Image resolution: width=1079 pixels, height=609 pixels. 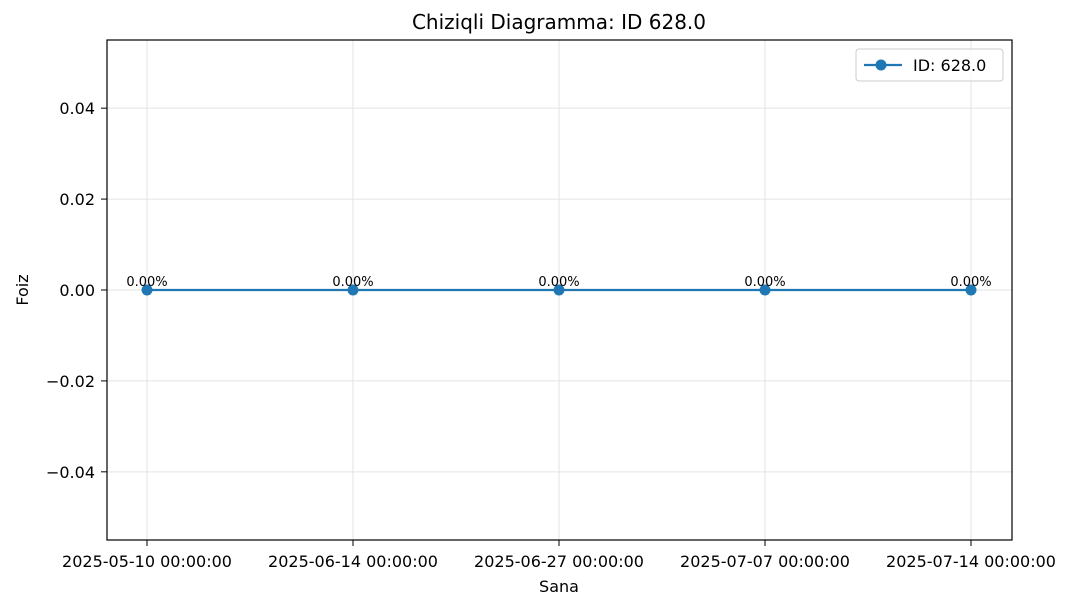 I want to click on y-axis-title: Foiz, so click(x=22, y=289).